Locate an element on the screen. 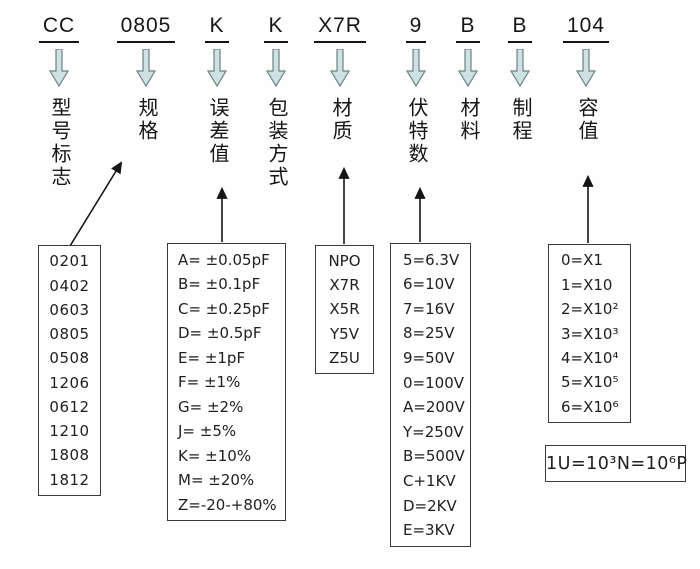 The image size is (700, 569). code-text: X7R is located at coordinates (340, 28).